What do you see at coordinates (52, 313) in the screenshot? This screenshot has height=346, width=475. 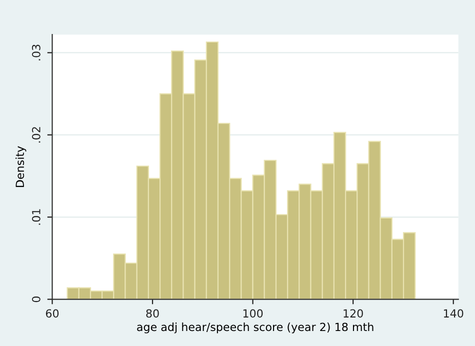 I see `x-tick-label: 60` at bounding box center [52, 313].